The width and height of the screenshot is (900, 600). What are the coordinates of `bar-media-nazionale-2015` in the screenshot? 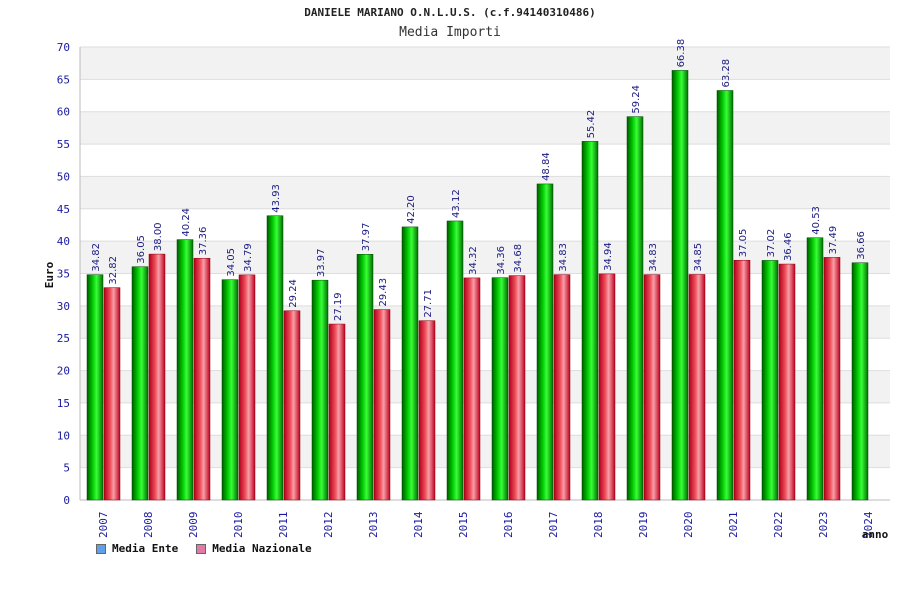 It's located at (472, 389).